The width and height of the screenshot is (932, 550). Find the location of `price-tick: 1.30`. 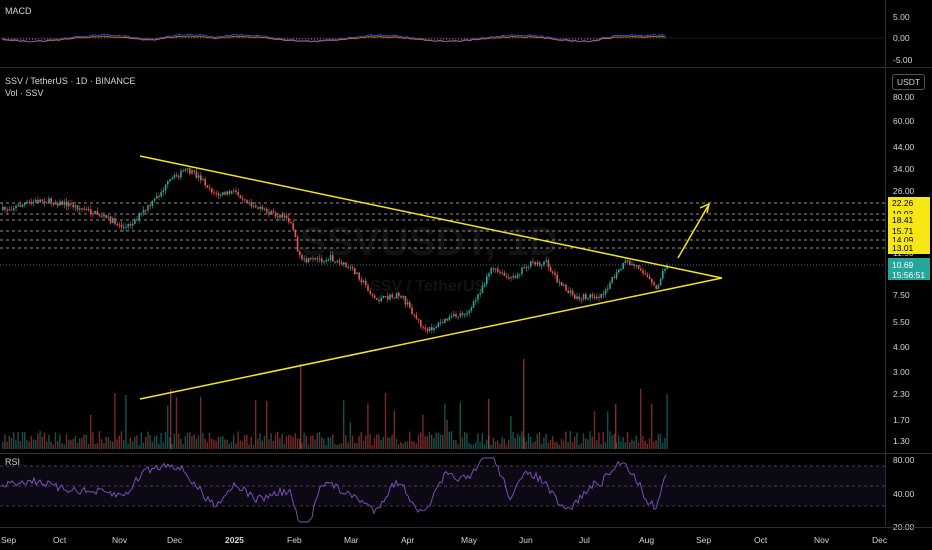

price-tick: 1.30 is located at coordinates (901, 441).